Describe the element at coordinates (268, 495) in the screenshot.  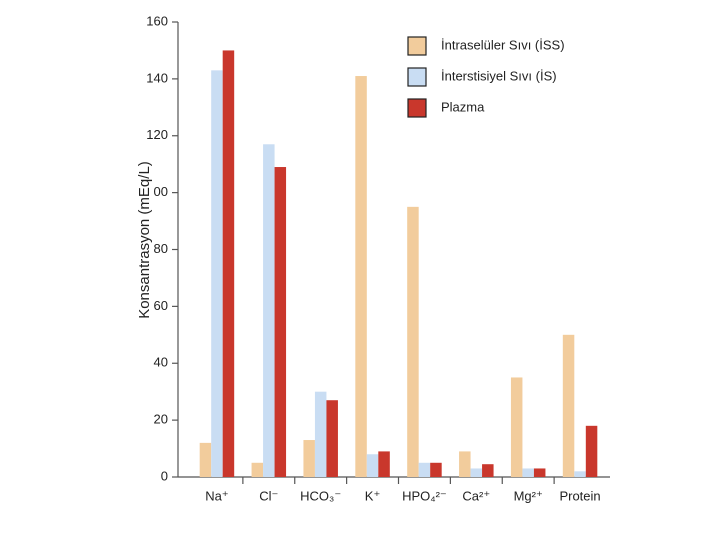
I see `x-tick-label: Cl⁻` at that location.